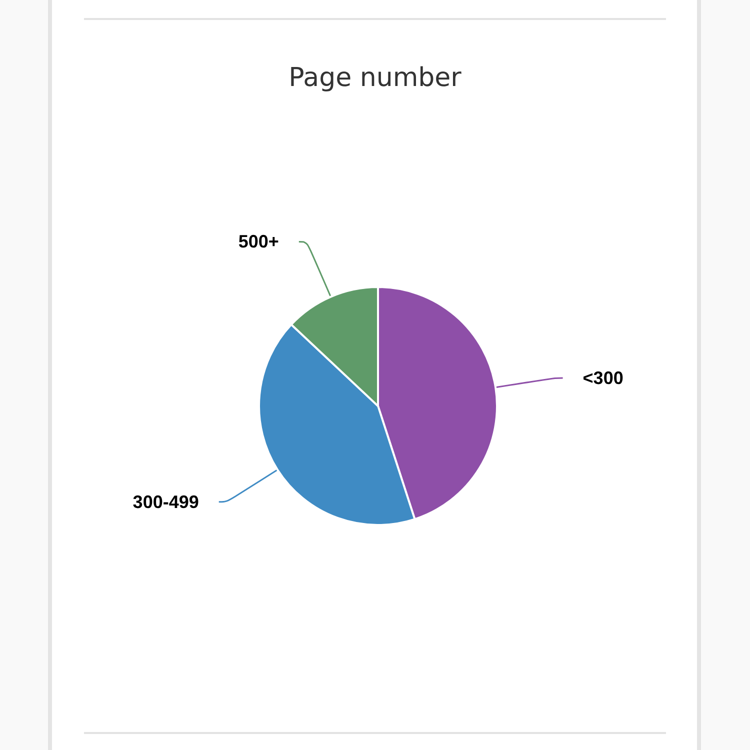  Describe the element at coordinates (165, 502) in the screenshot. I see `slice-label: 300-499` at that location.